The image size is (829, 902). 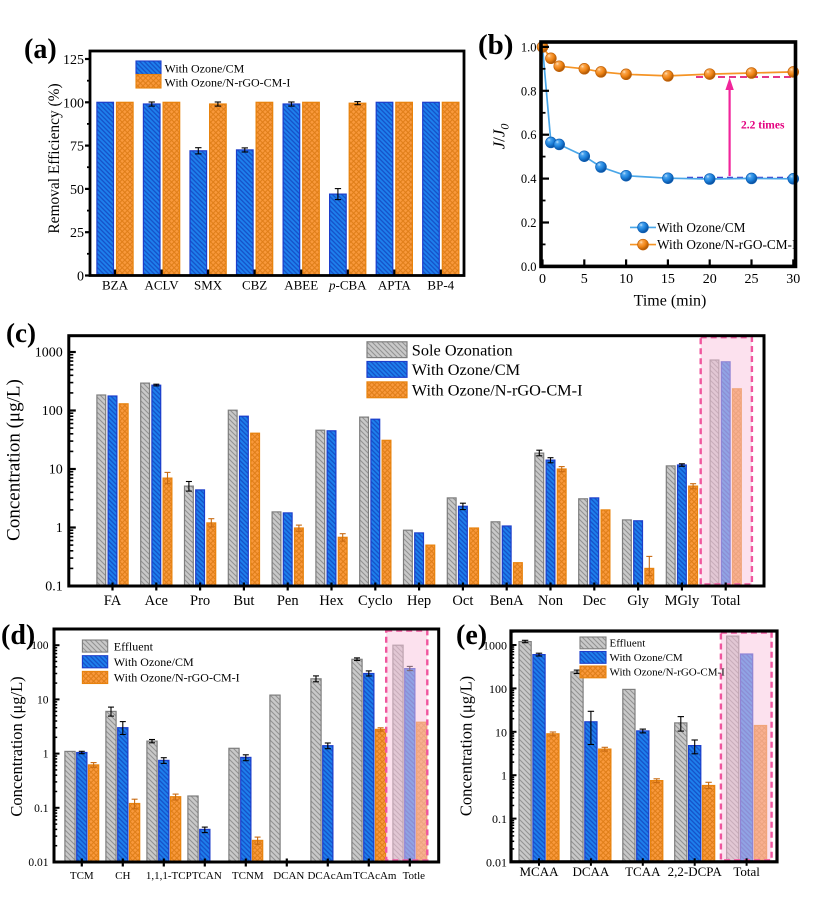 I want to click on svg-text: 2.2 times, so click(x=763, y=126).